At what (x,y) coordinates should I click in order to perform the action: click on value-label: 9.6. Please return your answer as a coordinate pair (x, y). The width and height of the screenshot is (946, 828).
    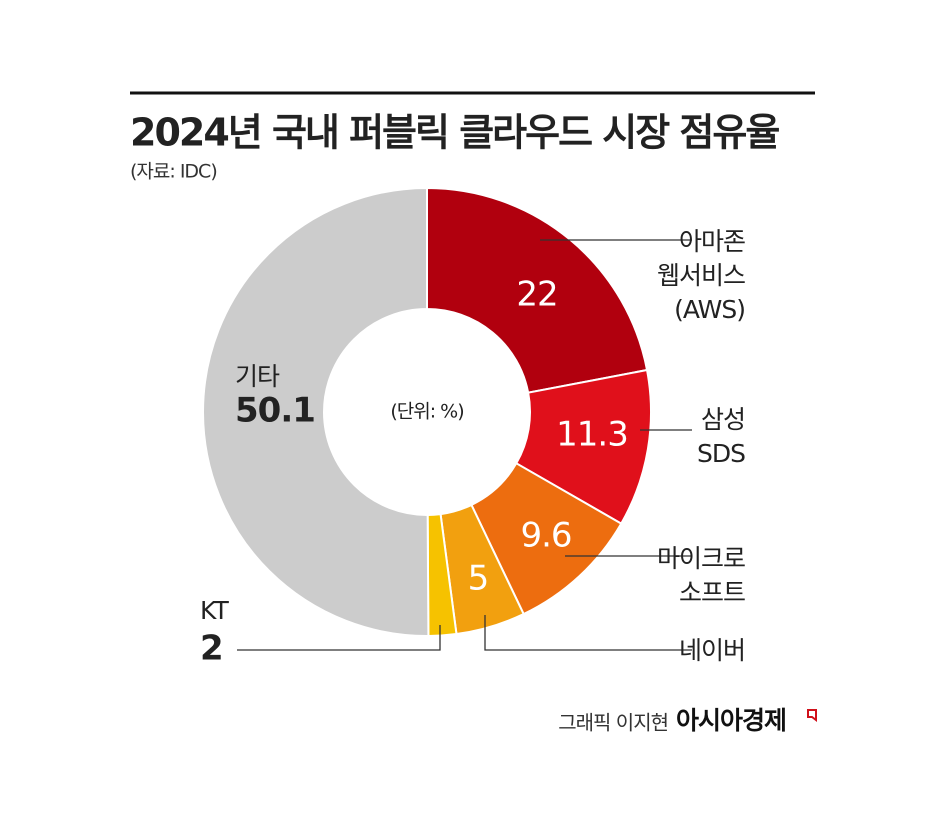
    Looking at the image, I should click on (545, 536).